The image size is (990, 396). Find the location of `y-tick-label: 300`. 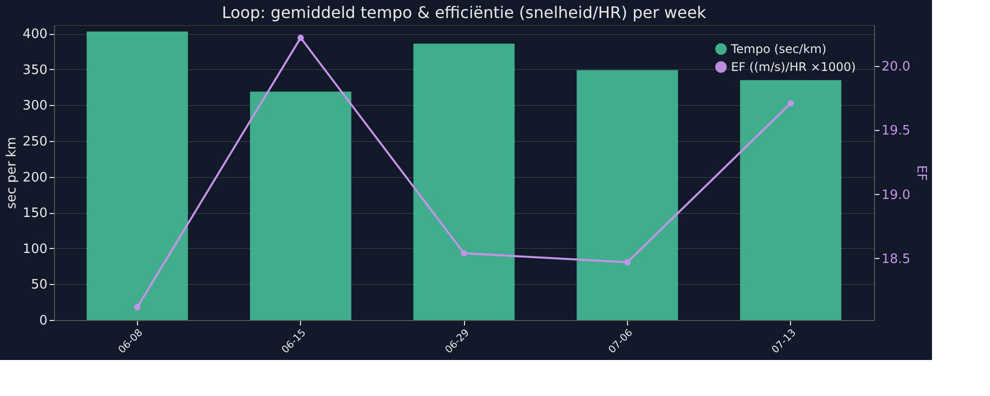

y-tick-label: 300 is located at coordinates (35, 106).